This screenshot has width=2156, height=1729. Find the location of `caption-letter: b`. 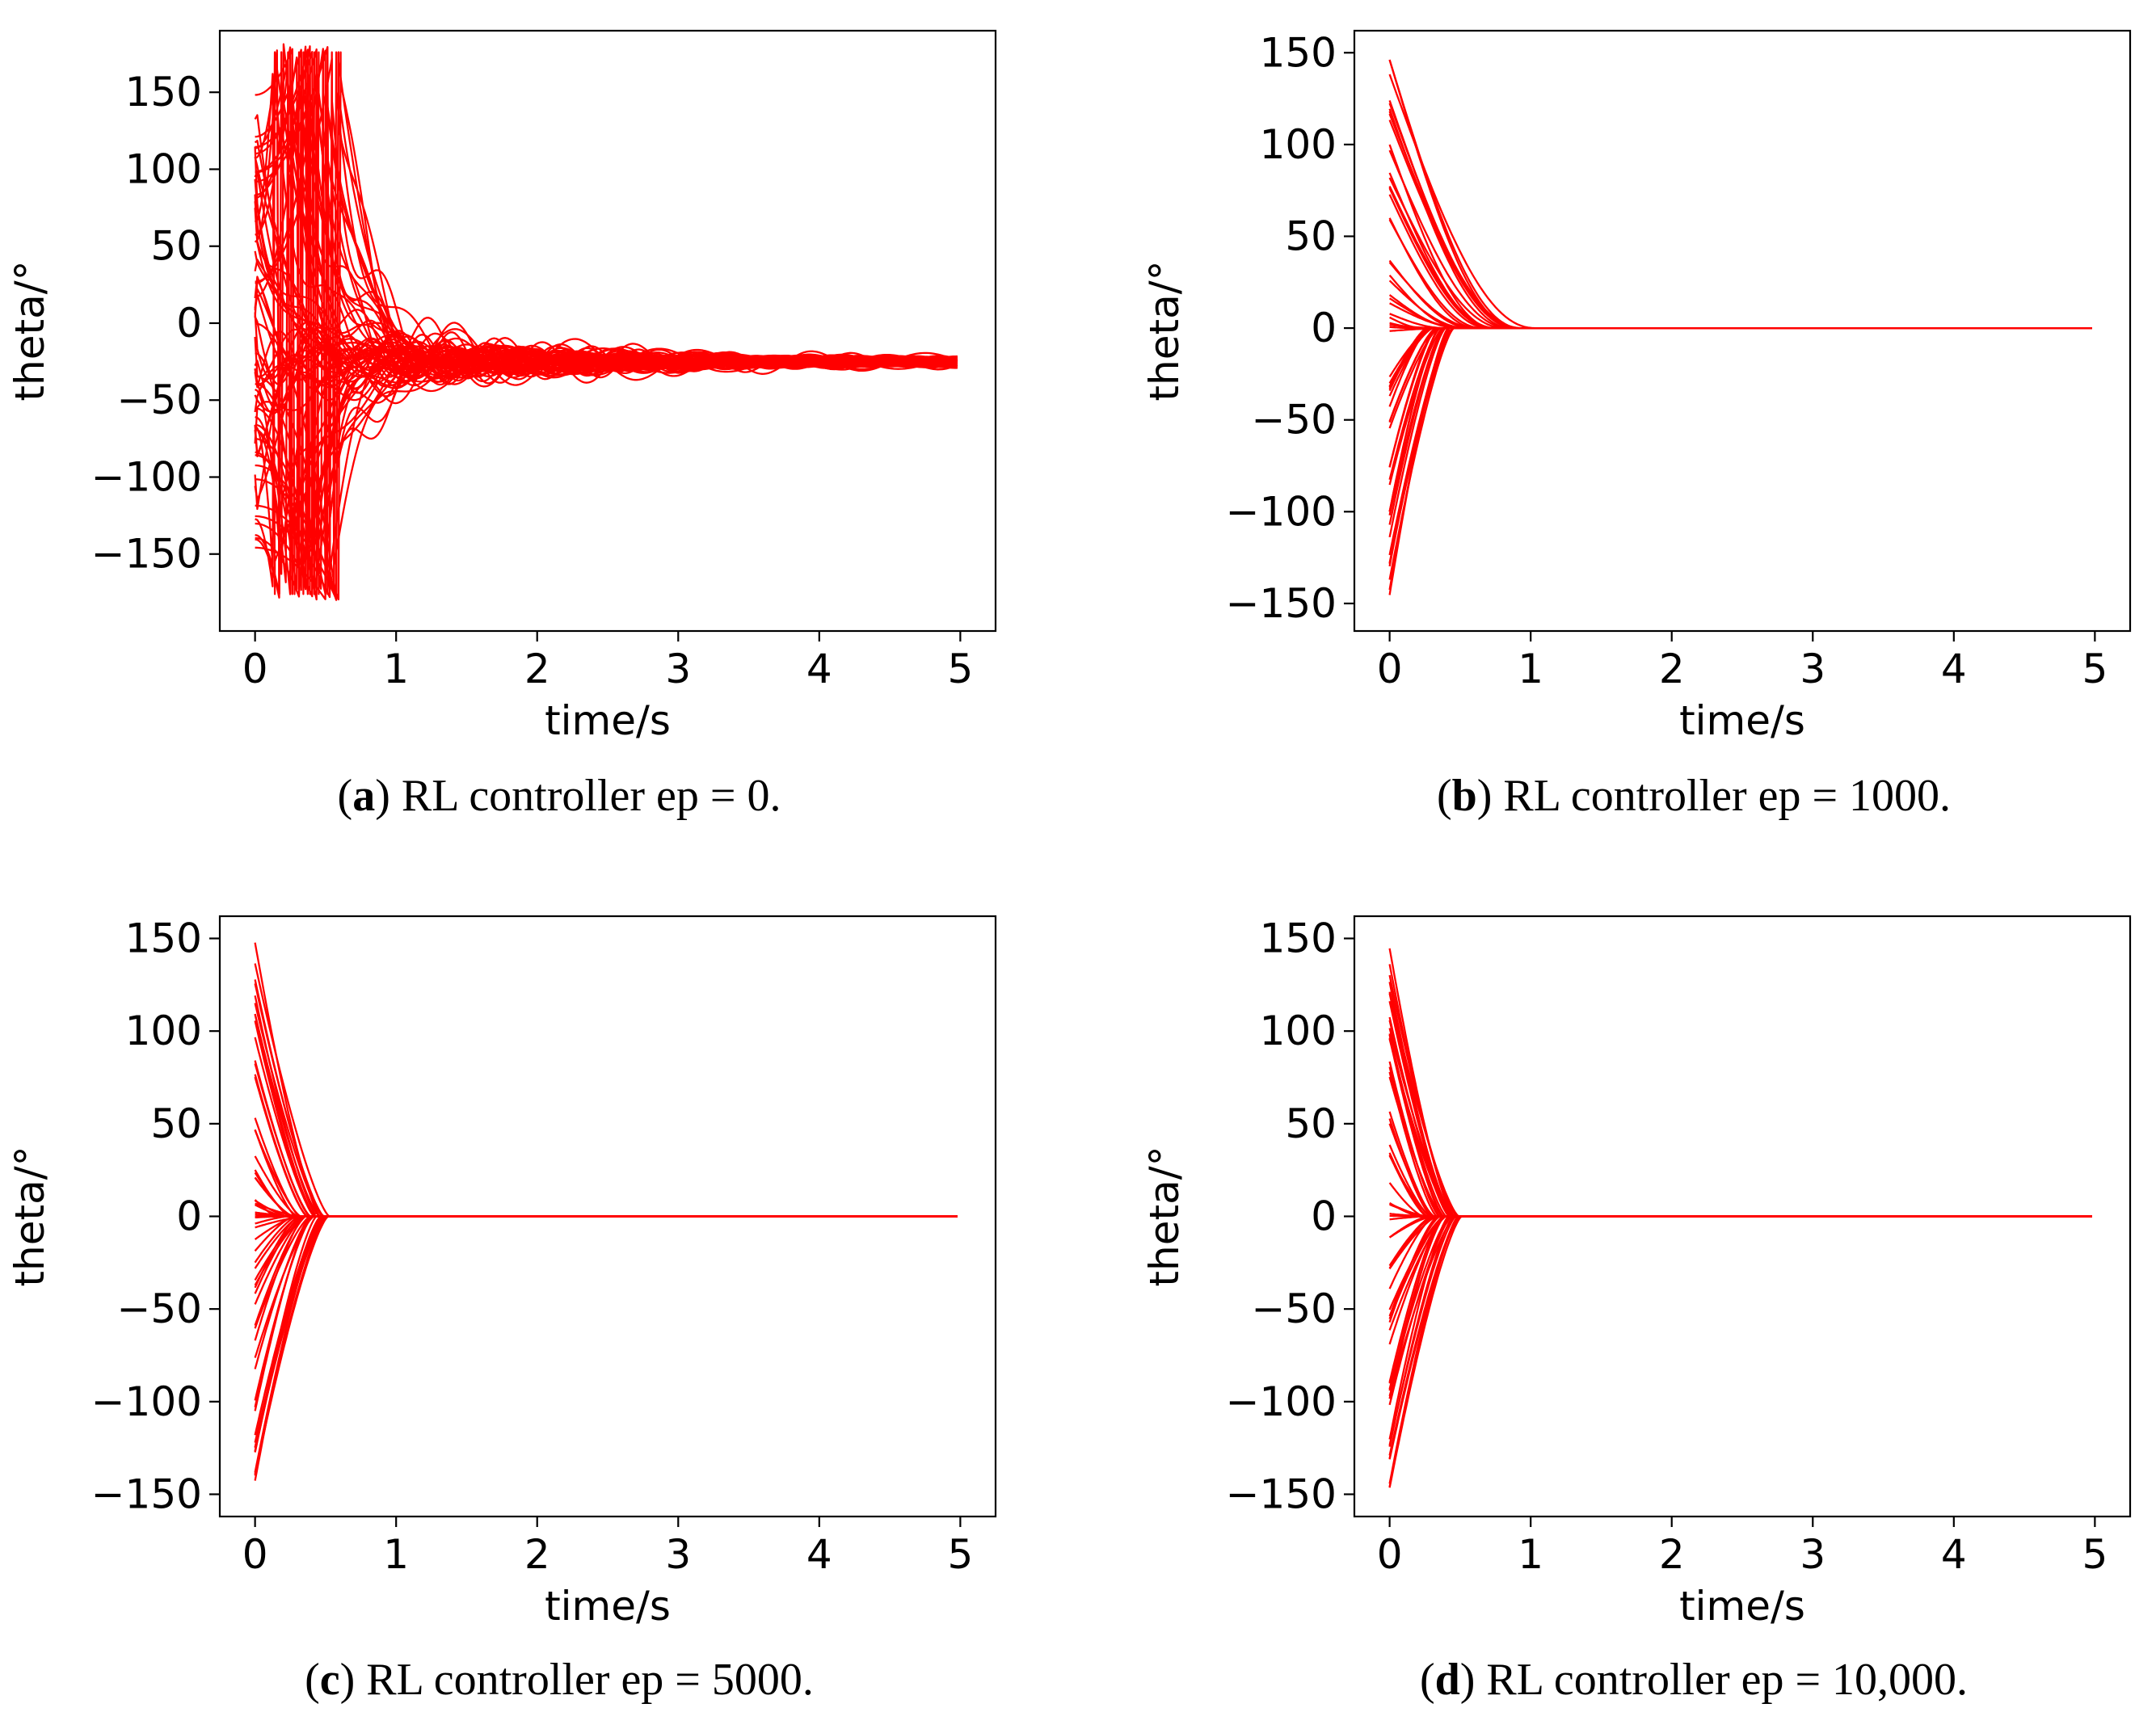

caption-letter: b is located at coordinates (1464, 796).